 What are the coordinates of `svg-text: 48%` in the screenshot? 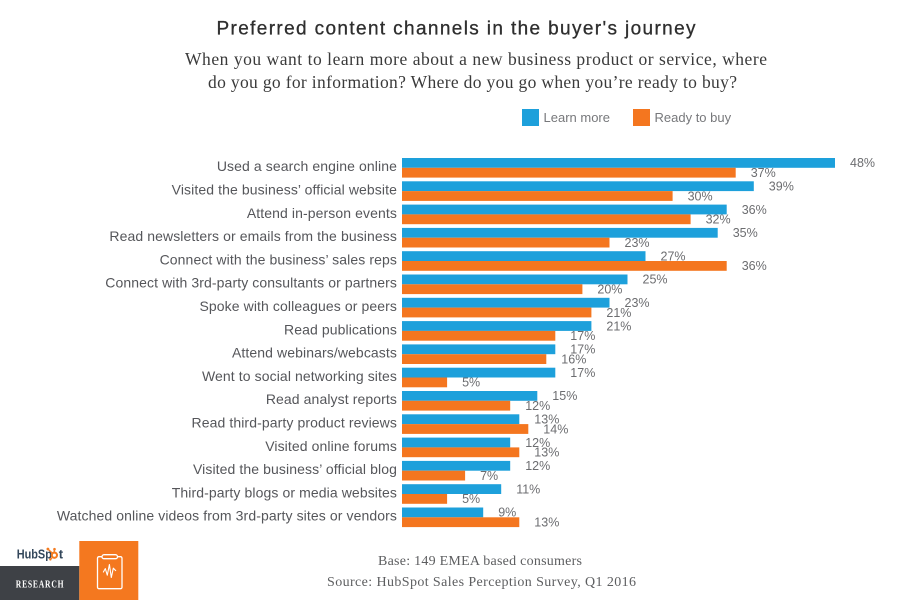 It's located at (862, 163).